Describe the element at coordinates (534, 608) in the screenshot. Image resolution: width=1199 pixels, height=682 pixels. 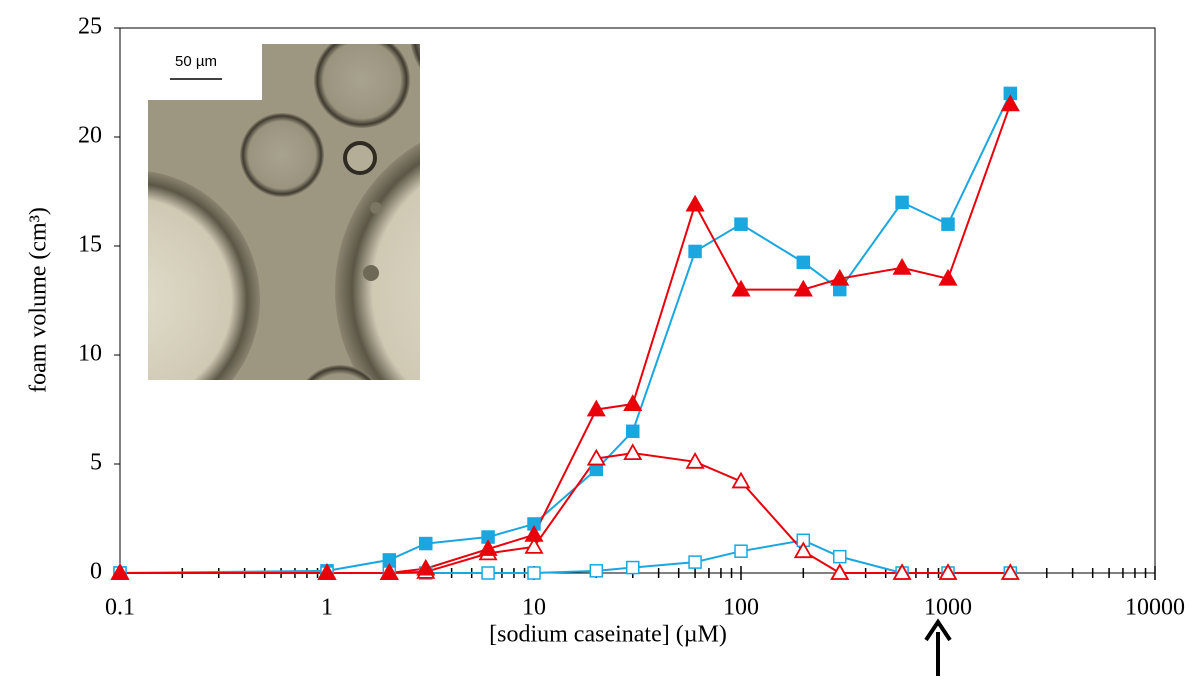
I see `x-tick-label: 10` at that location.